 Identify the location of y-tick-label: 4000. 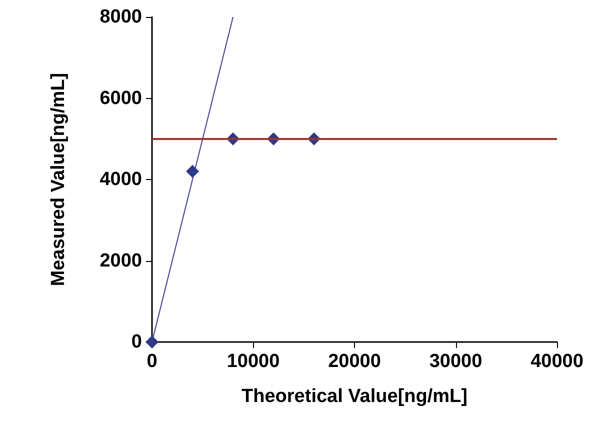
(121, 179).